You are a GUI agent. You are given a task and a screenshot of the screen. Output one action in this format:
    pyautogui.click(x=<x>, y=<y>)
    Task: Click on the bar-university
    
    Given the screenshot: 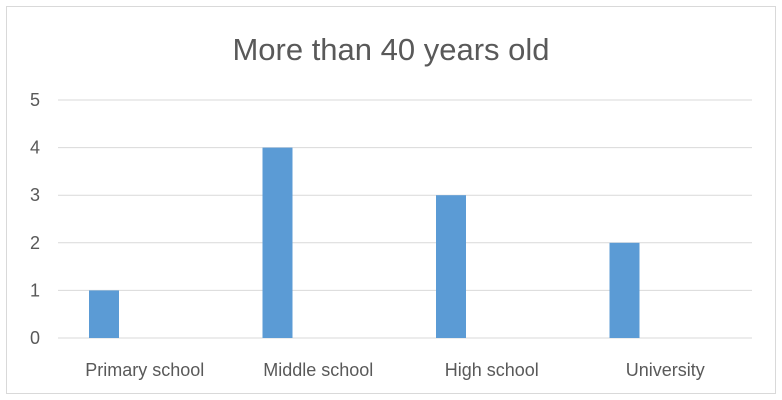 What is the action you would take?
    pyautogui.click(x=624, y=290)
    